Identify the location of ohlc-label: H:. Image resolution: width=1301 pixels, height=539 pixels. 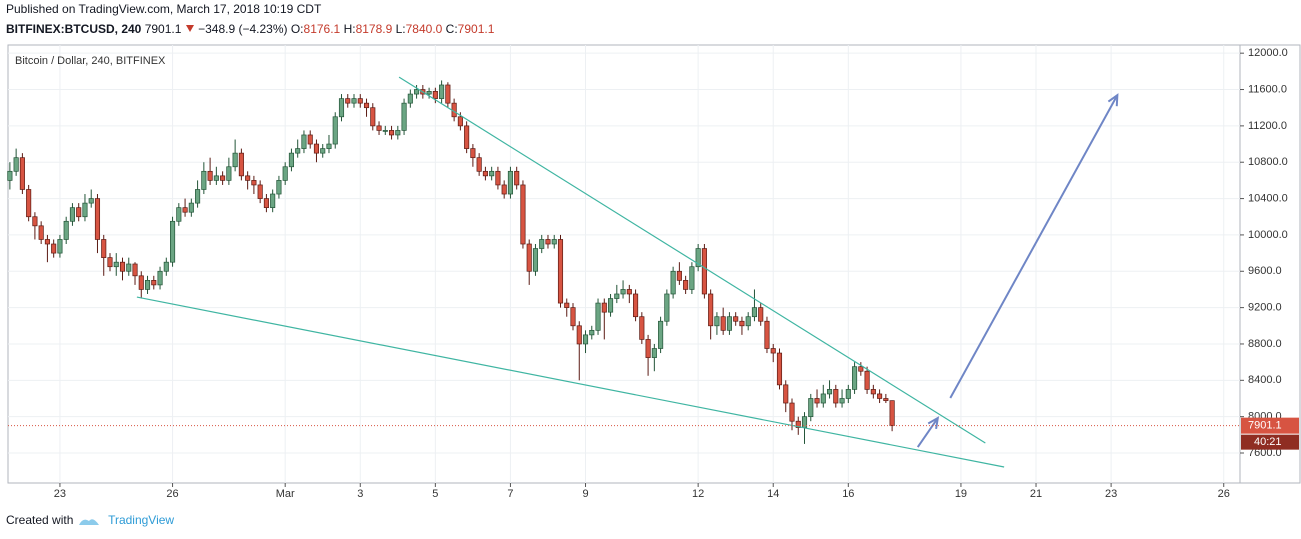
(349, 29).